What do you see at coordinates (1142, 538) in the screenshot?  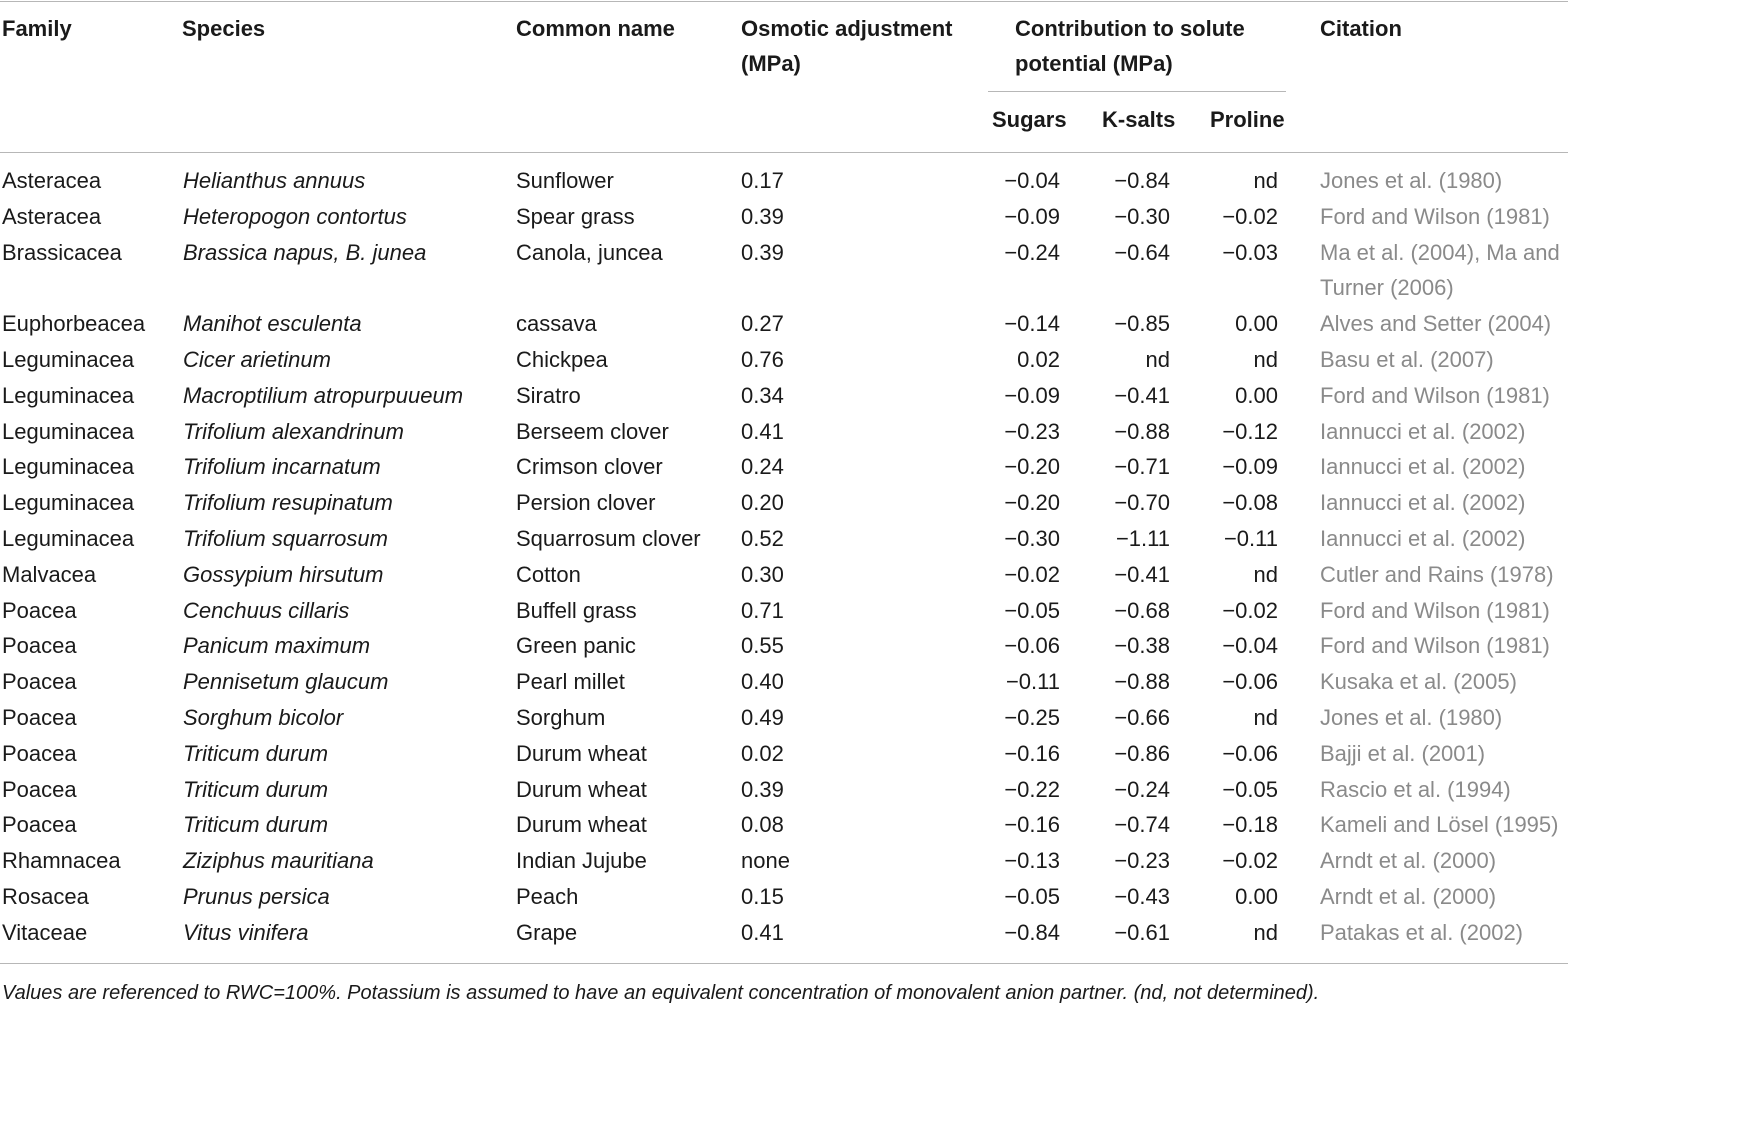 I see `ksalts-cell: −1.11` at bounding box center [1142, 538].